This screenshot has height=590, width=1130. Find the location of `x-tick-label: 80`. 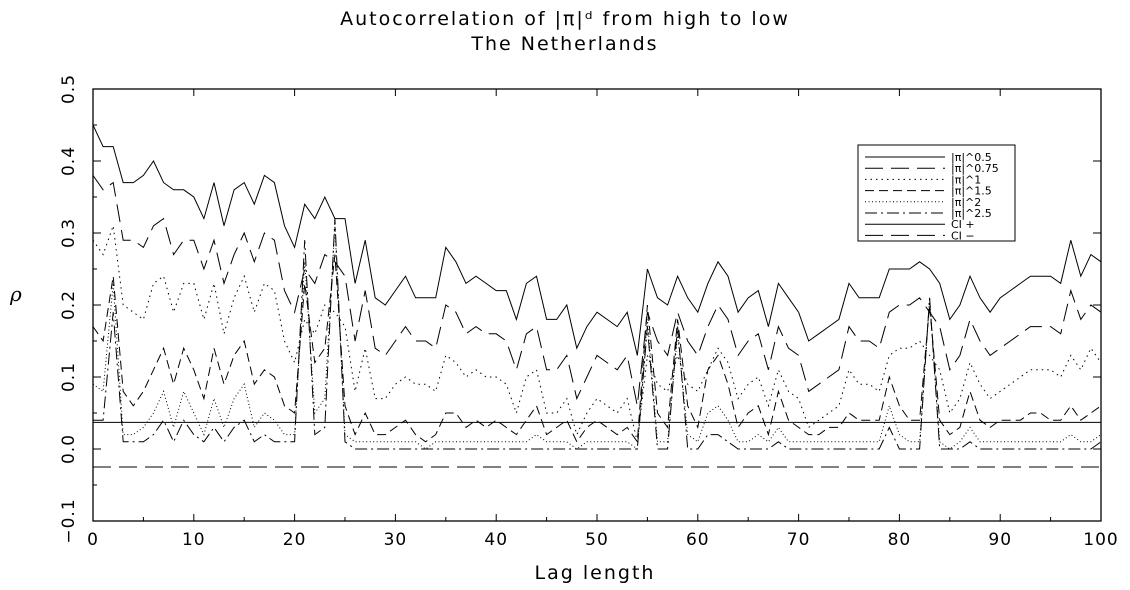

x-tick-label: 80 is located at coordinates (900, 540).